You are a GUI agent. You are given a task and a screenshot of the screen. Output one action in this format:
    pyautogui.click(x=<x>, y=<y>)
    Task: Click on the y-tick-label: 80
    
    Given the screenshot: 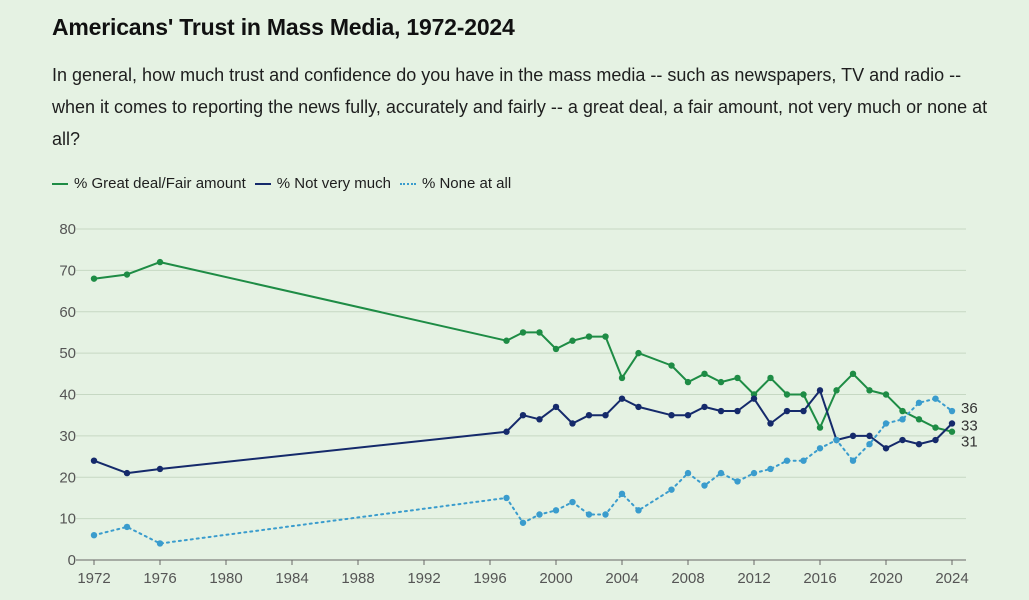 What is the action you would take?
    pyautogui.click(x=67, y=229)
    